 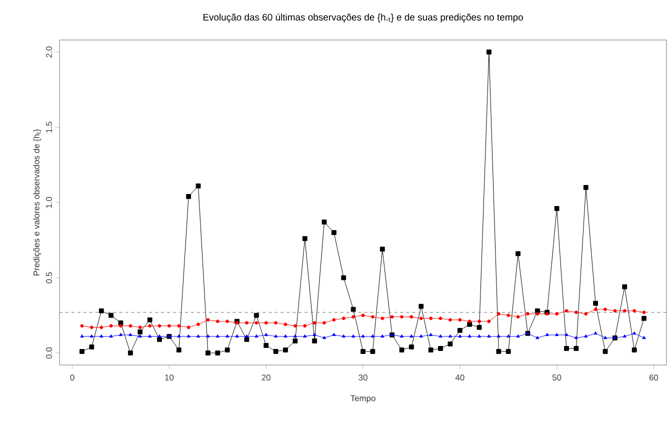 What do you see at coordinates (49, 353) in the screenshot?
I see `y-tick-label: 0.0` at bounding box center [49, 353].